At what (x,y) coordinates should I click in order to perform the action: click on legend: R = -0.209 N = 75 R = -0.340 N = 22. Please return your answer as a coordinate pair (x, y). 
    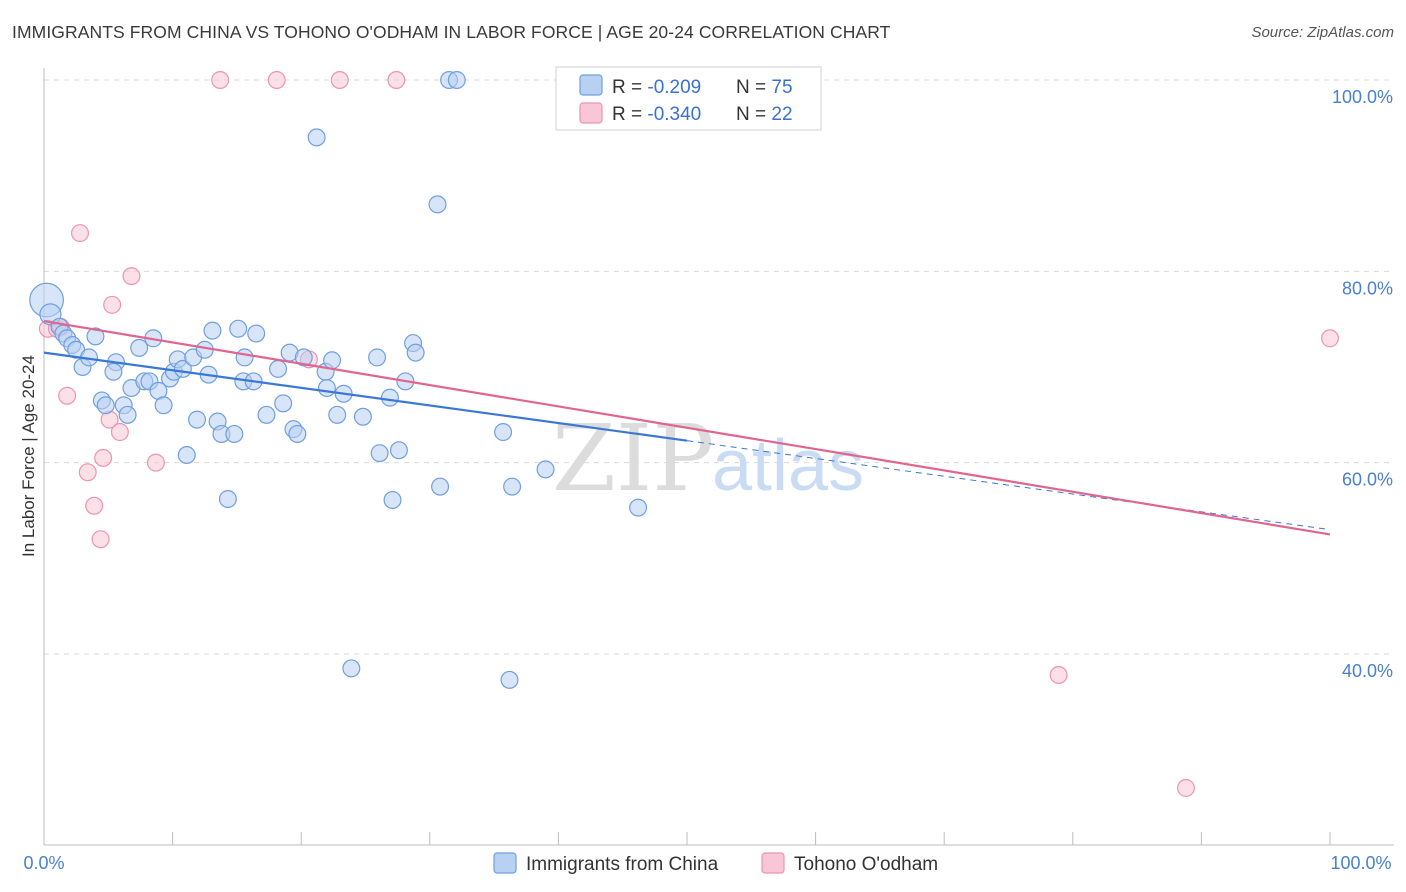
    Looking at the image, I should click on (688, 98).